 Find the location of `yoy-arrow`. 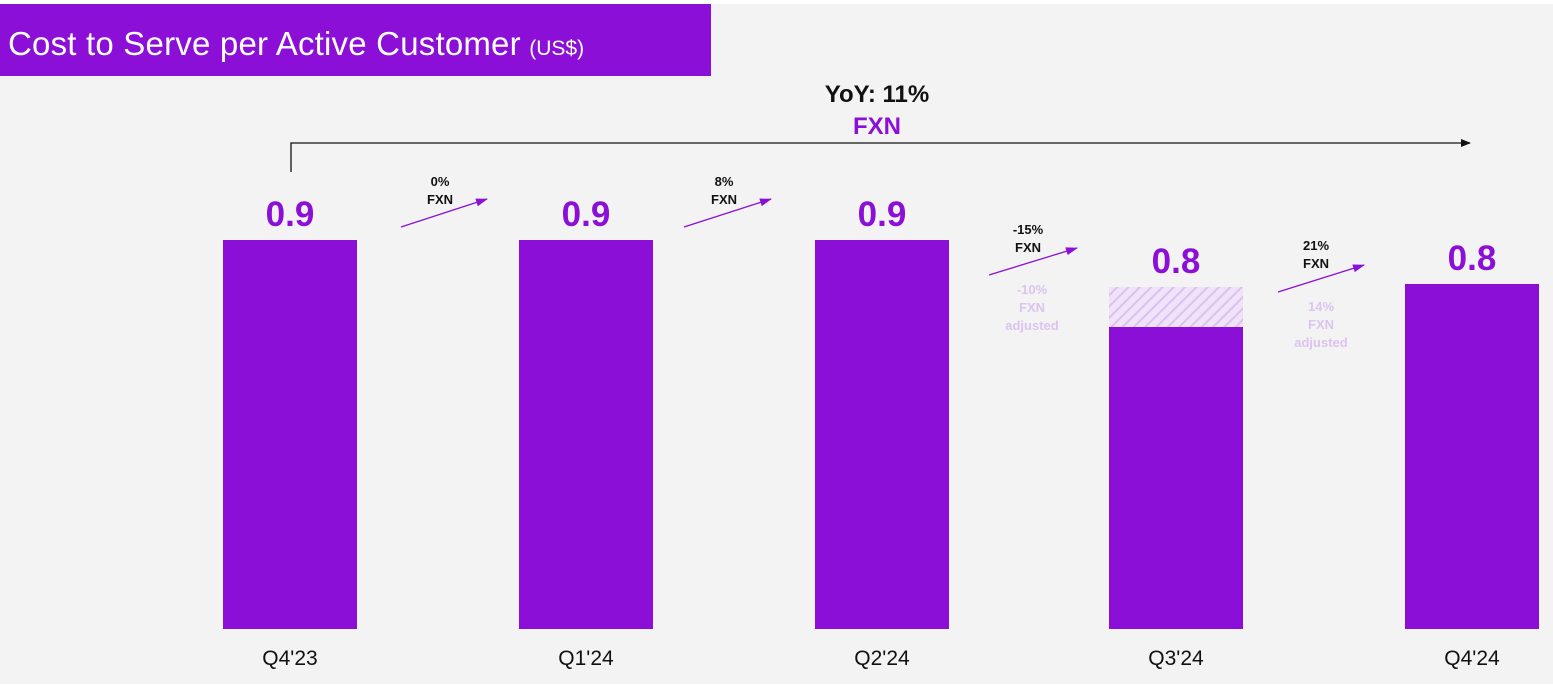

yoy-arrow is located at coordinates (880, 155).